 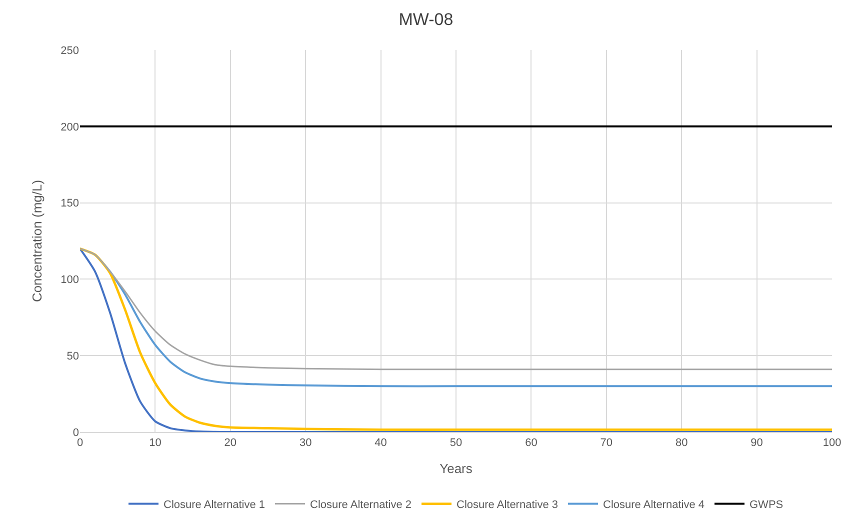 I want to click on x-axis-title: Years, so click(x=456, y=468).